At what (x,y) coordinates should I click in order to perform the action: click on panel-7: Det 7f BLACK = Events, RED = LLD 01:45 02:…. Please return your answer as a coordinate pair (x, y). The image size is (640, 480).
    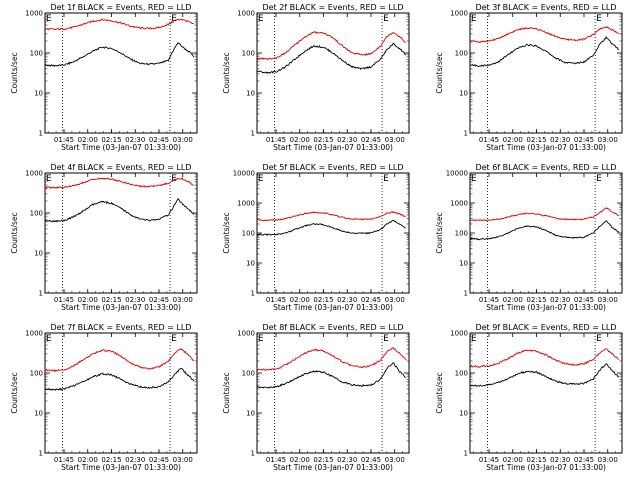
    Looking at the image, I should click on (104, 397).